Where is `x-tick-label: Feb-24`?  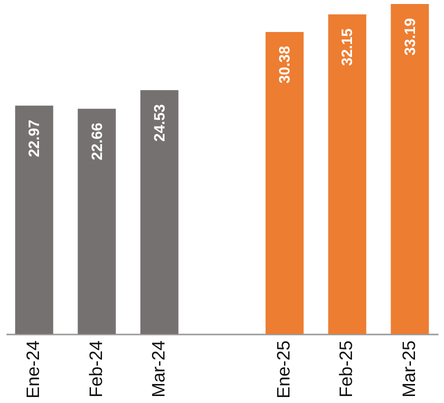 x-tick-label: Feb-24 is located at coordinates (96, 369).